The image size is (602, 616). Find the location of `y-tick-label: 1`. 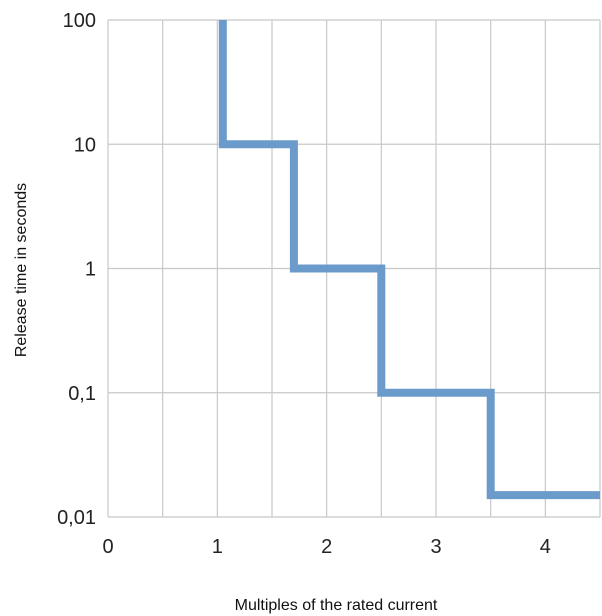

y-tick-label: 1 is located at coordinates (90, 270).